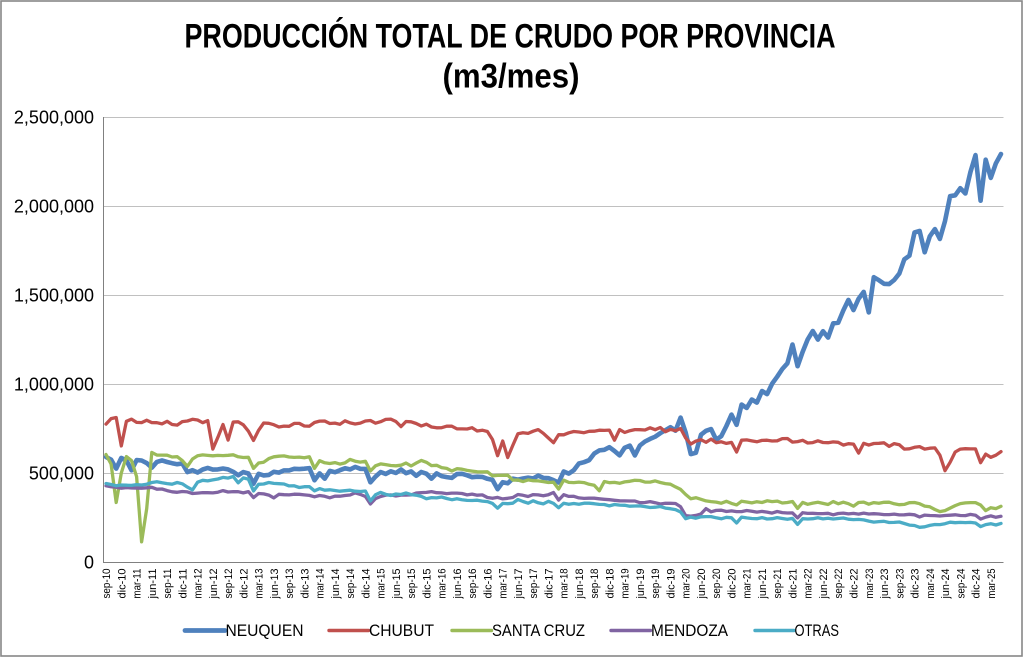 This screenshot has width=1023, height=657. I want to click on svg-text: sep-20, so click(717, 584).